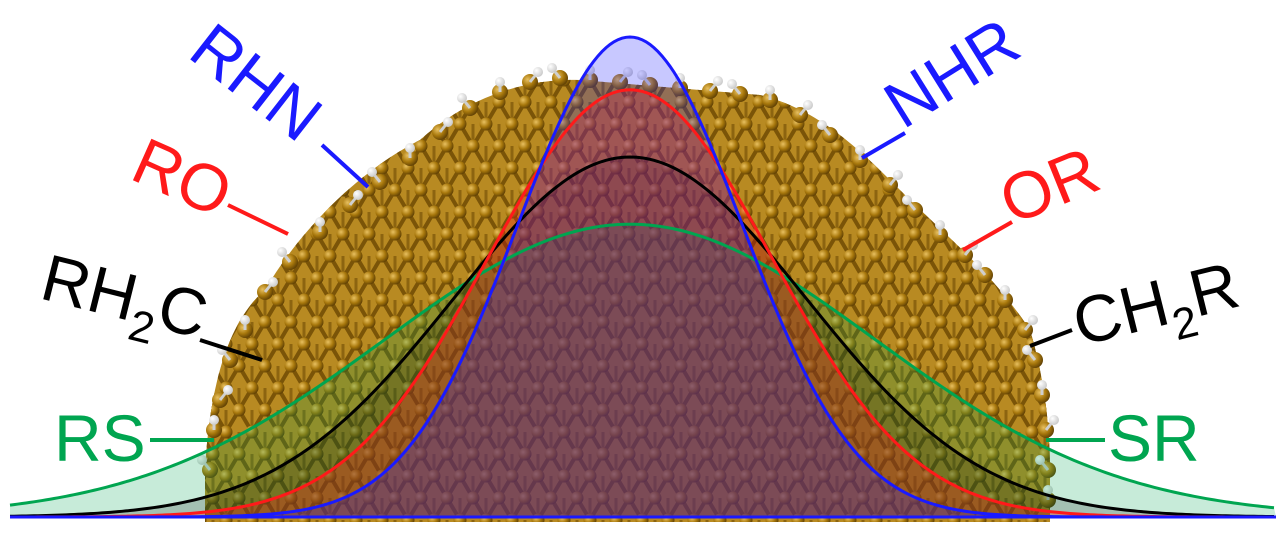 This screenshot has width=1286, height=541. I want to click on svg-text: CH2R, so click(1157, 310).